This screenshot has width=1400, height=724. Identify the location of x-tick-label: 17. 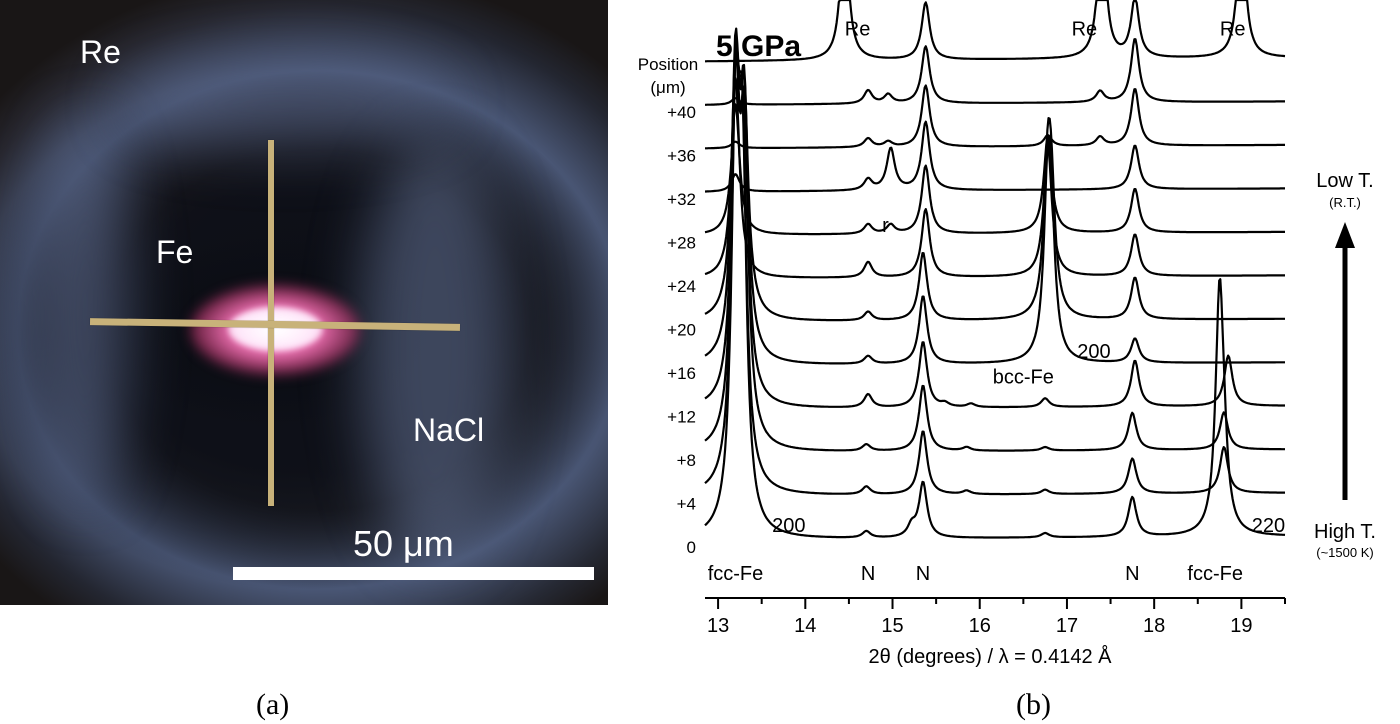
(1067, 626).